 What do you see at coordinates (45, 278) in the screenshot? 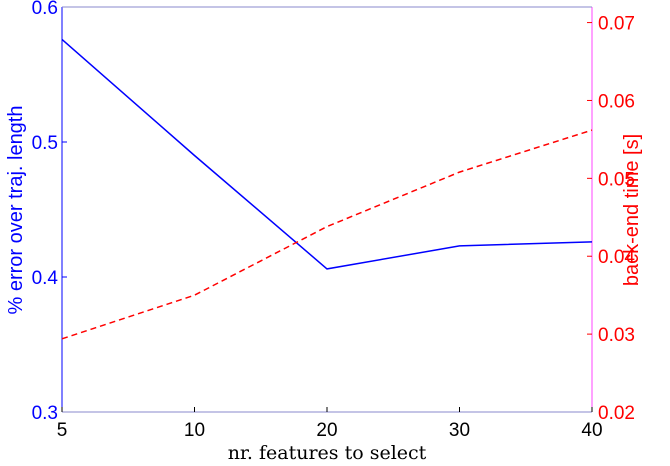
I see `left-tick-label: 0.4` at bounding box center [45, 278].